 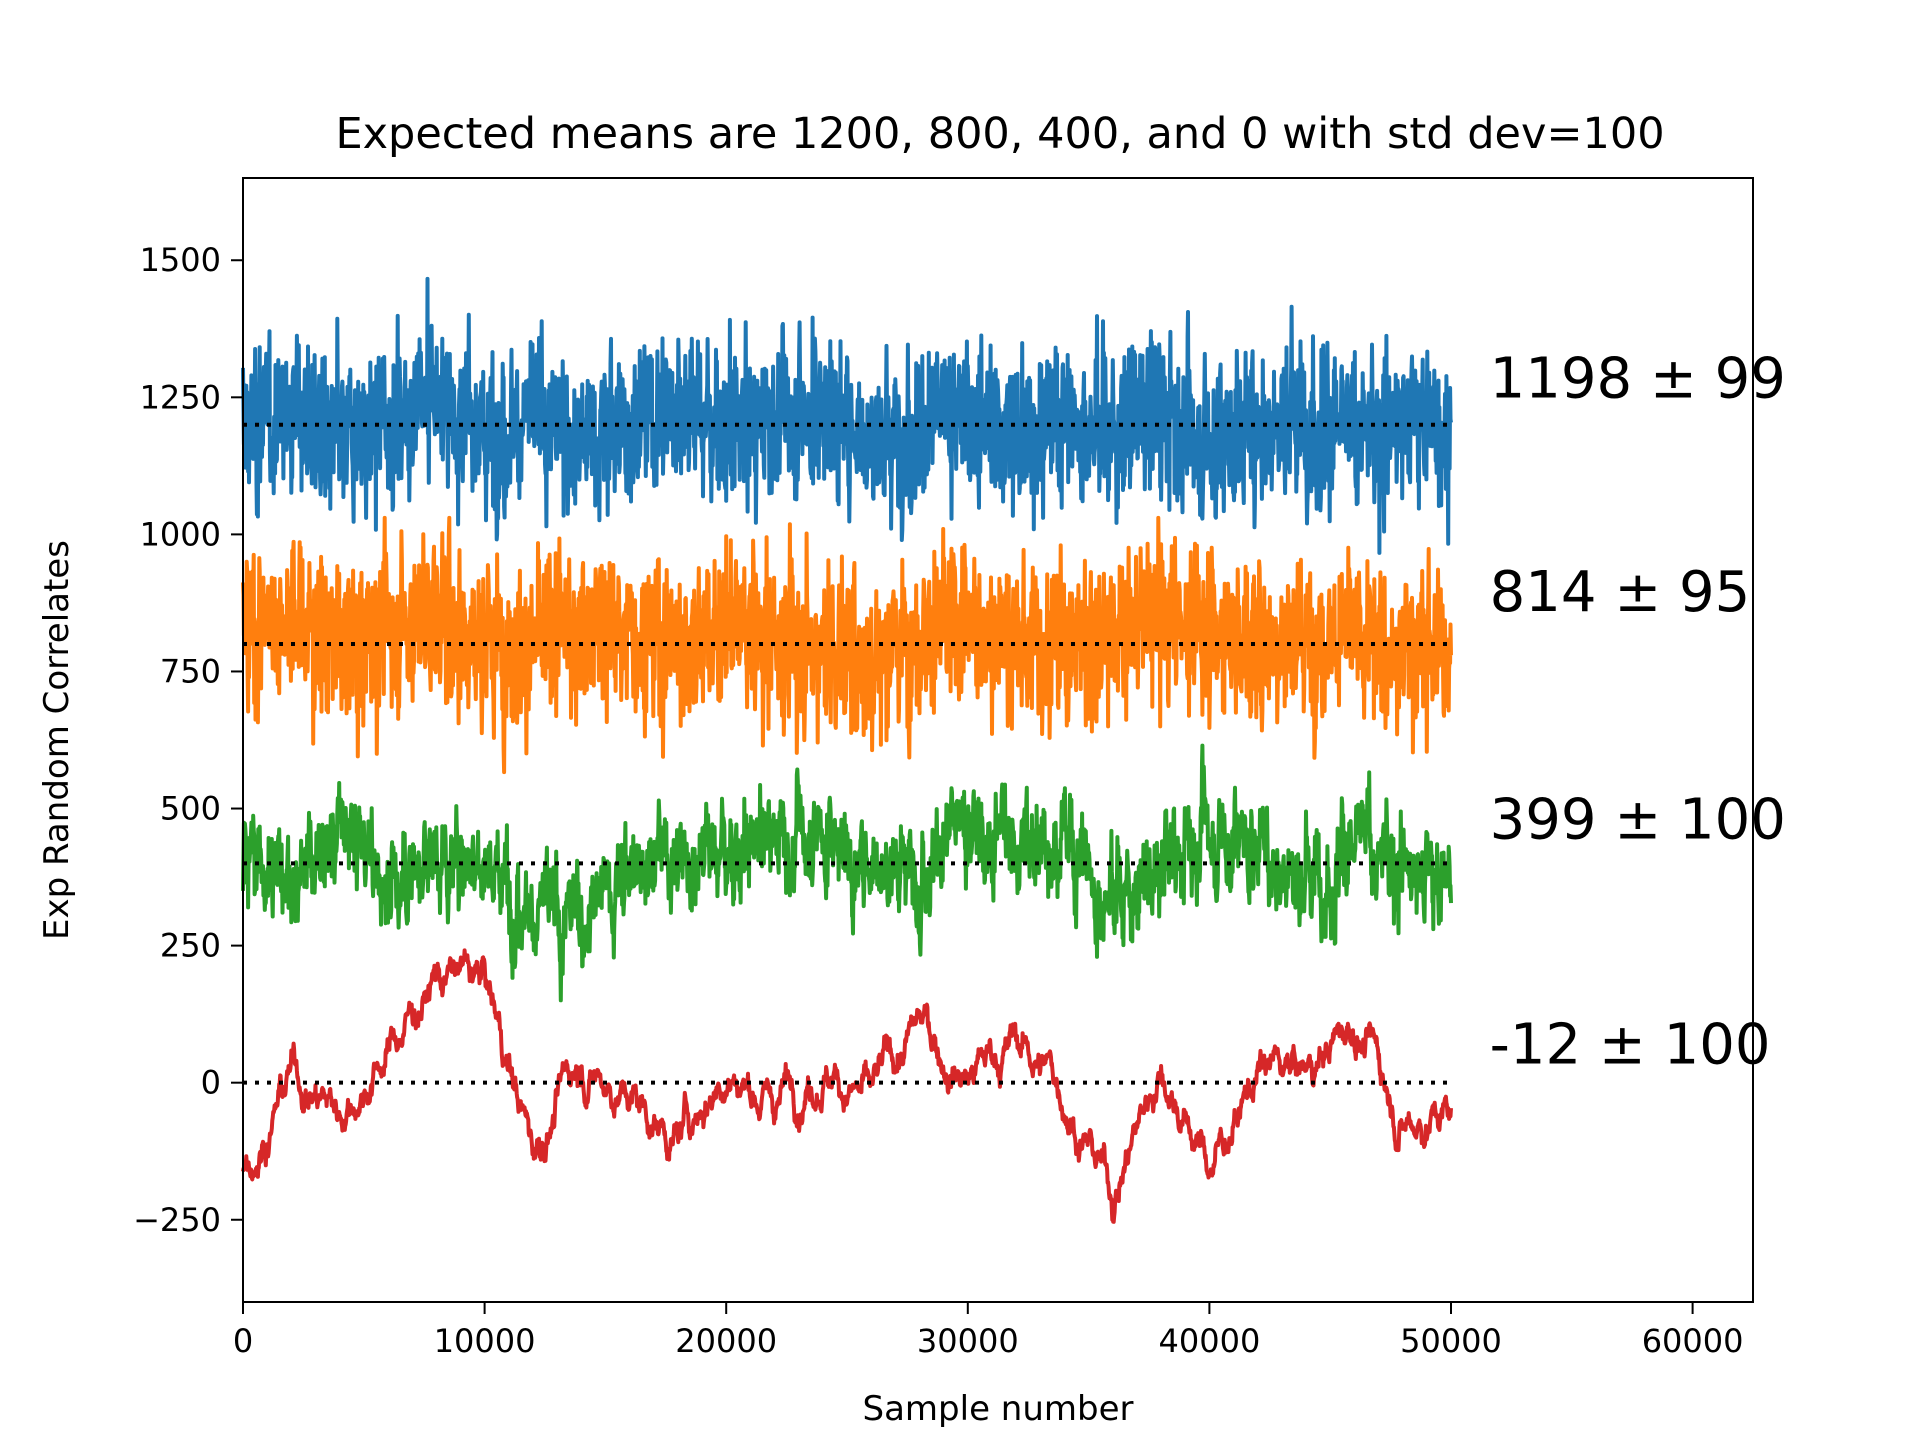 What do you see at coordinates (726, 1341) in the screenshot?
I see `x-tick-label: 20000` at bounding box center [726, 1341].